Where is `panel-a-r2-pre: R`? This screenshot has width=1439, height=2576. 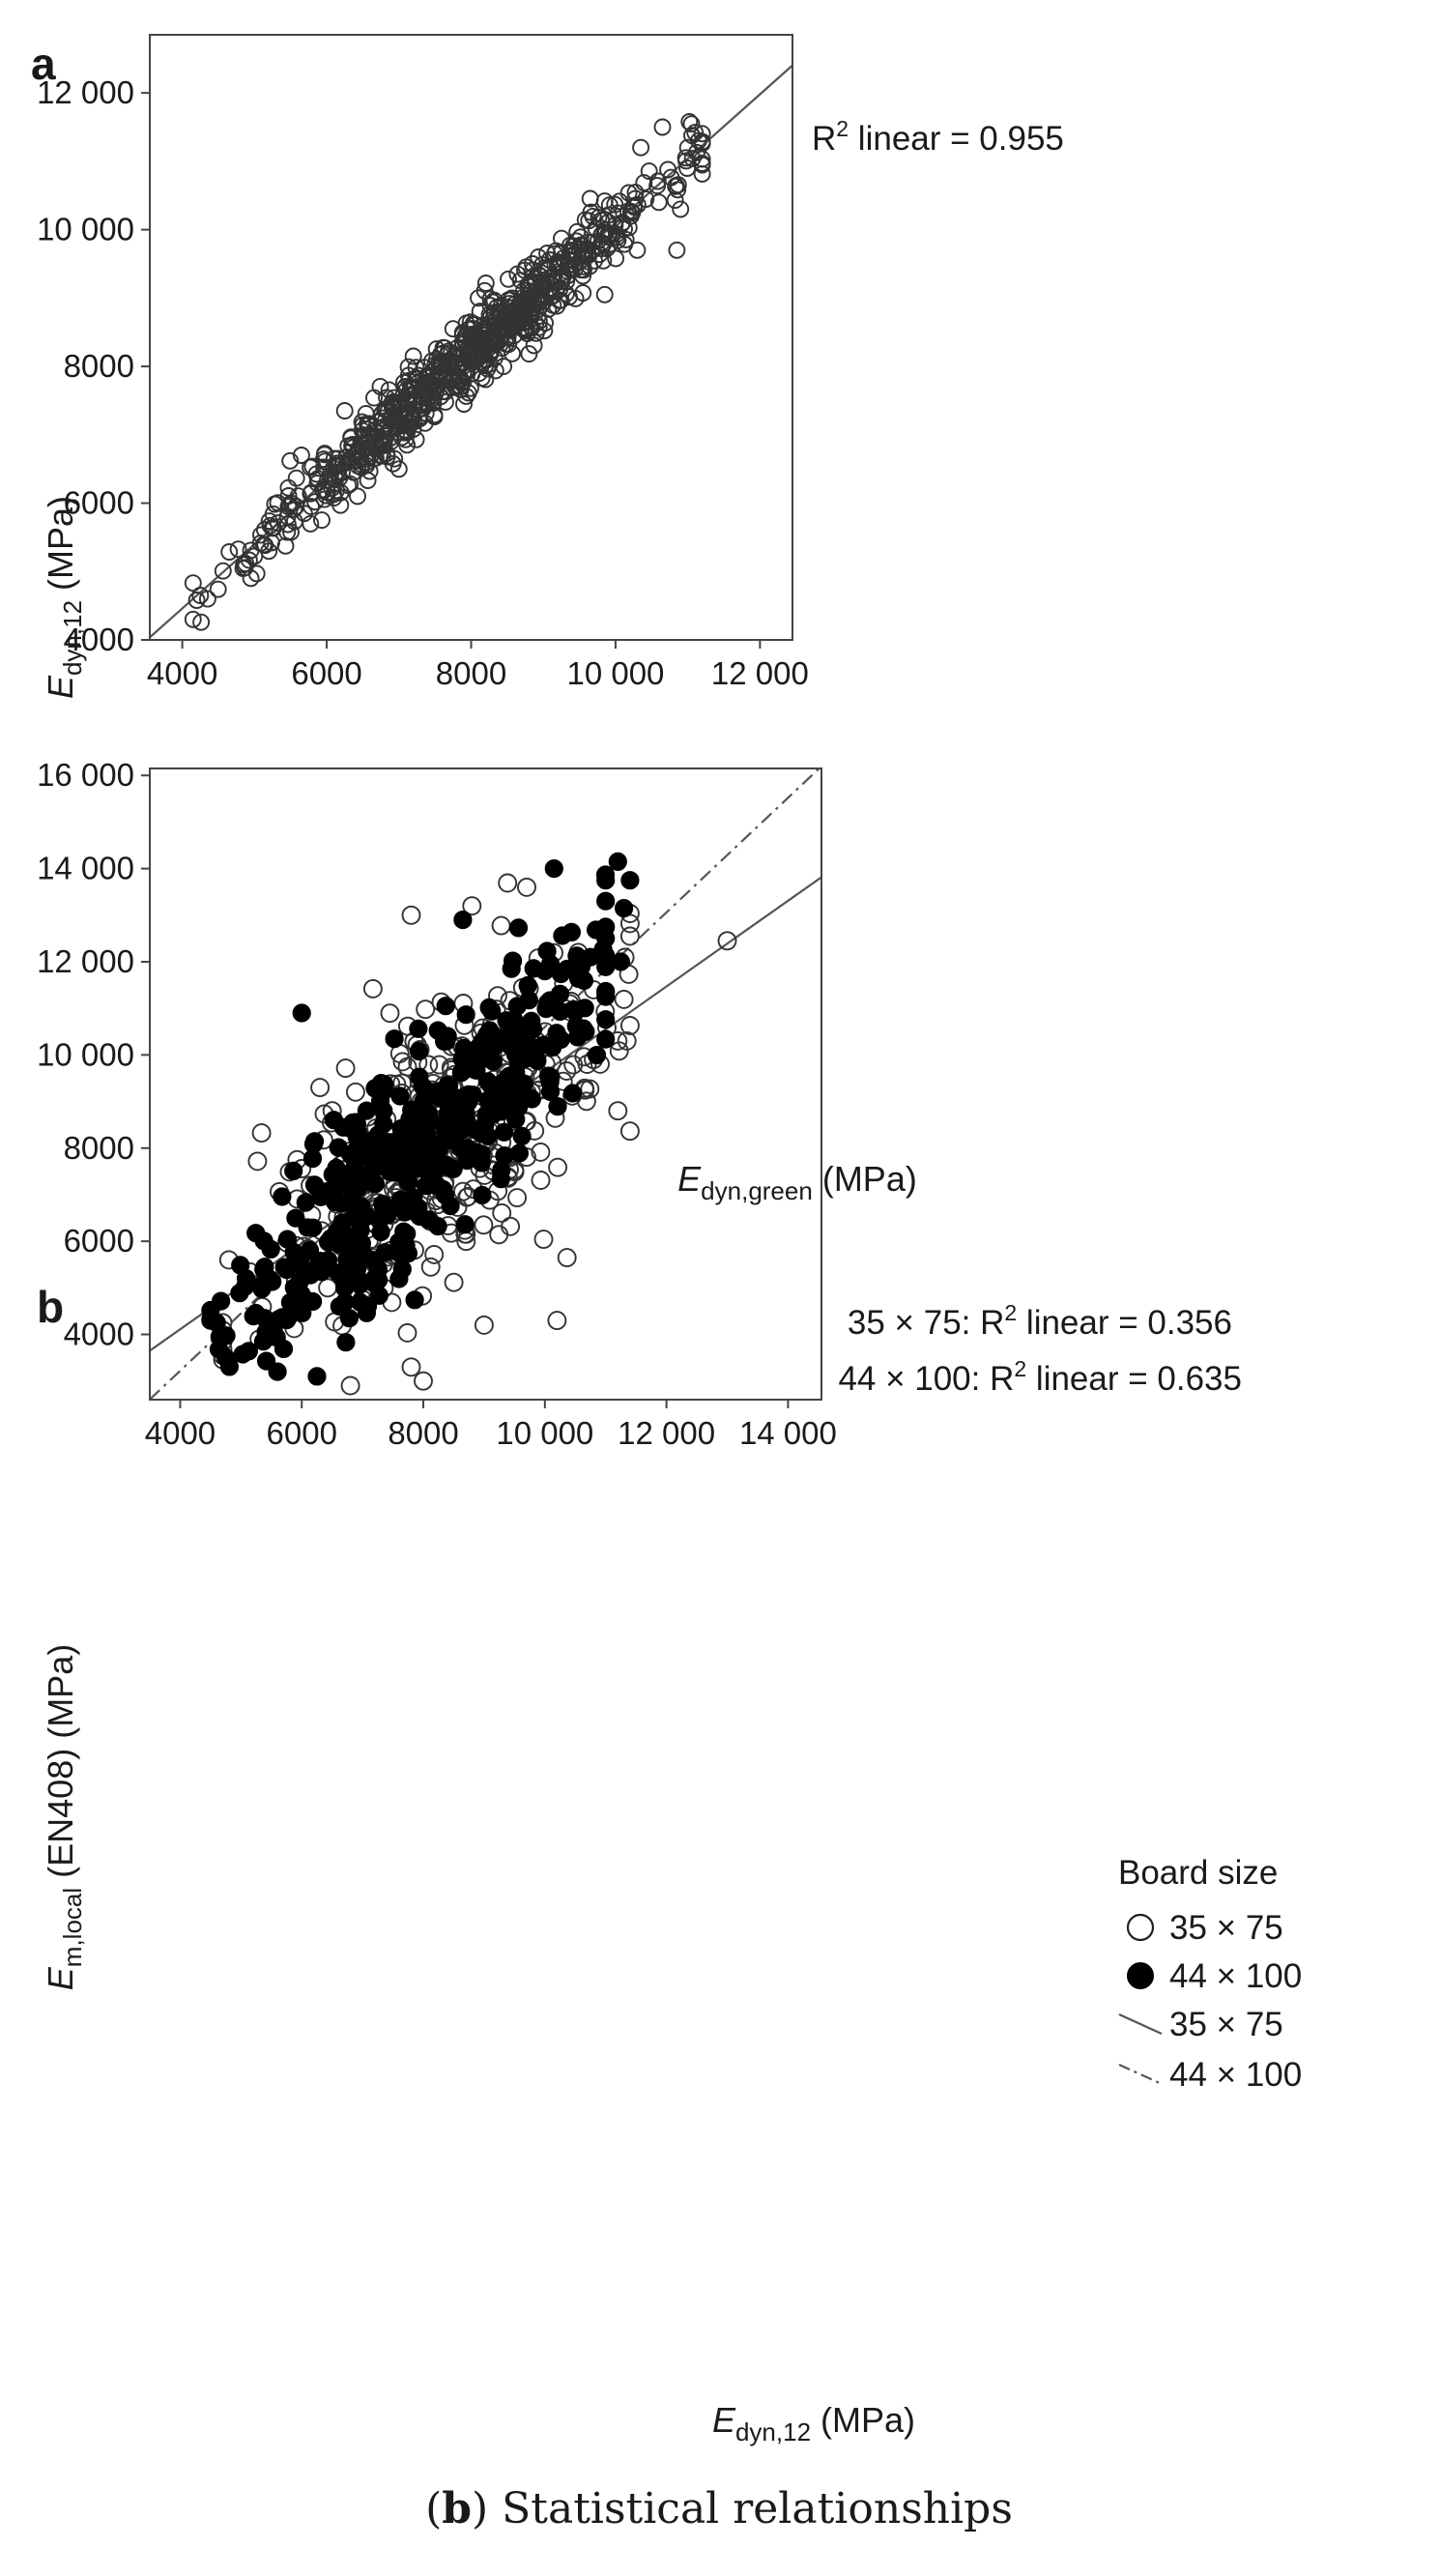
panel-a-r2-pre: R is located at coordinates (824, 139).